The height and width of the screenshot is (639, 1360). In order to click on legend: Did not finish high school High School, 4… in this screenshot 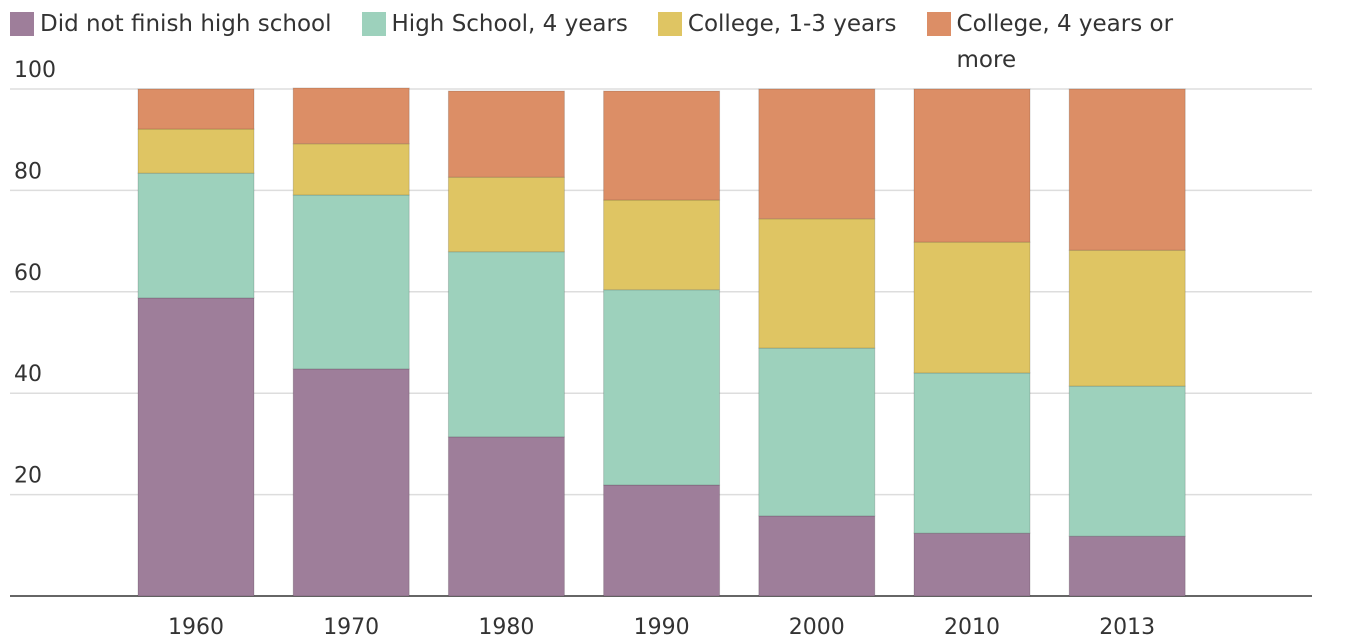, I will do `click(613, 42)`.